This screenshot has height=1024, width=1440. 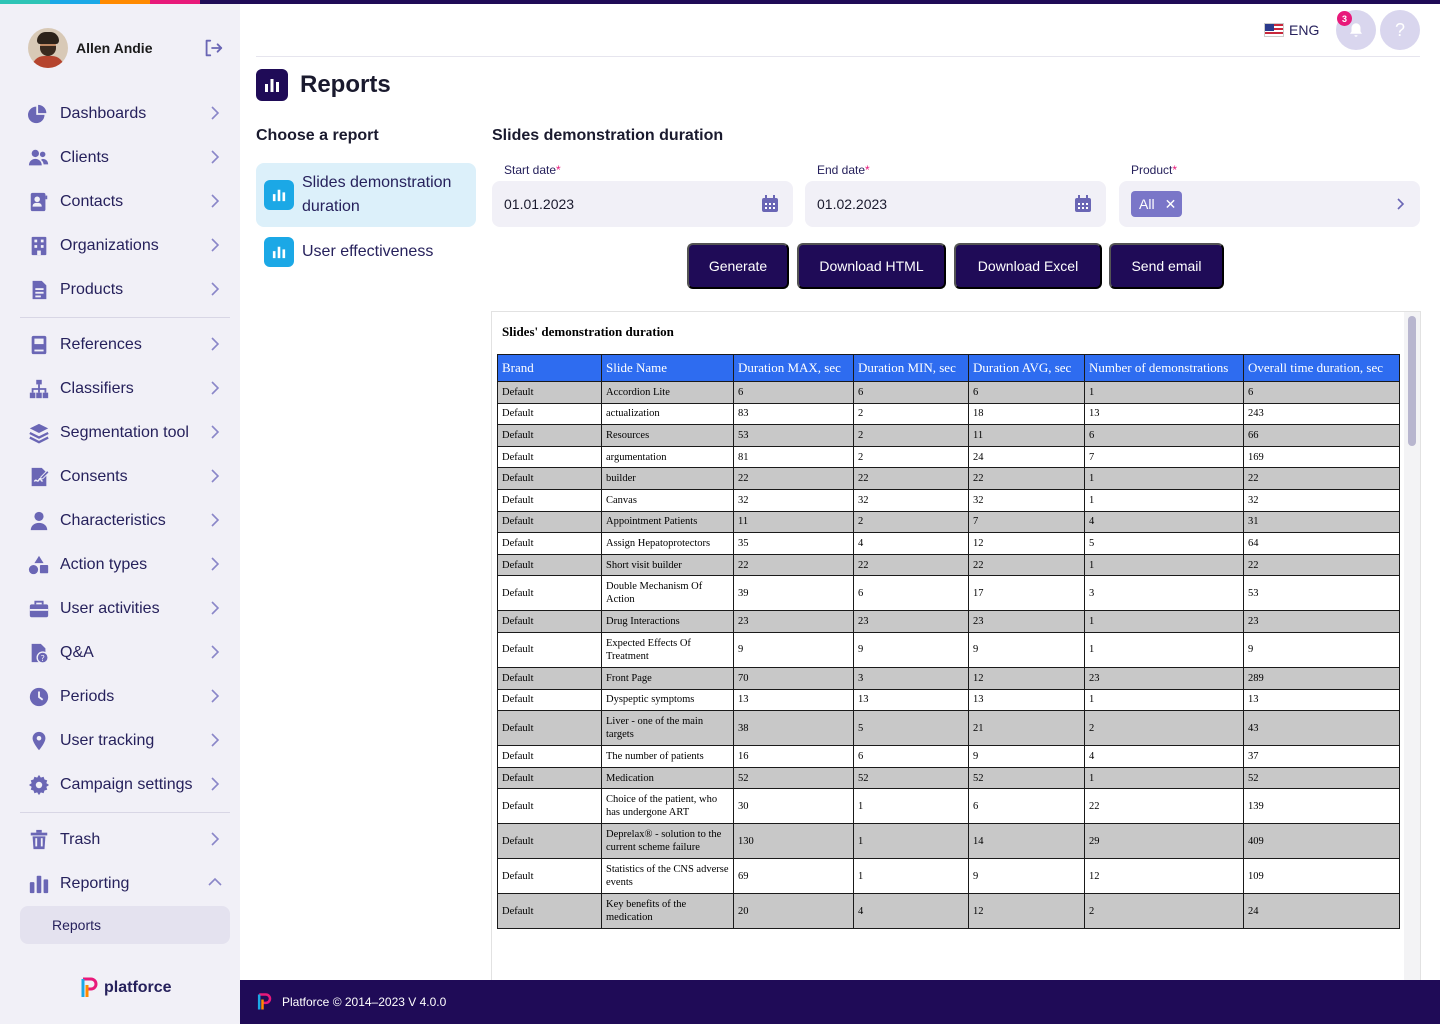 I want to click on notification-count-badge: 3, so click(x=1344, y=18).